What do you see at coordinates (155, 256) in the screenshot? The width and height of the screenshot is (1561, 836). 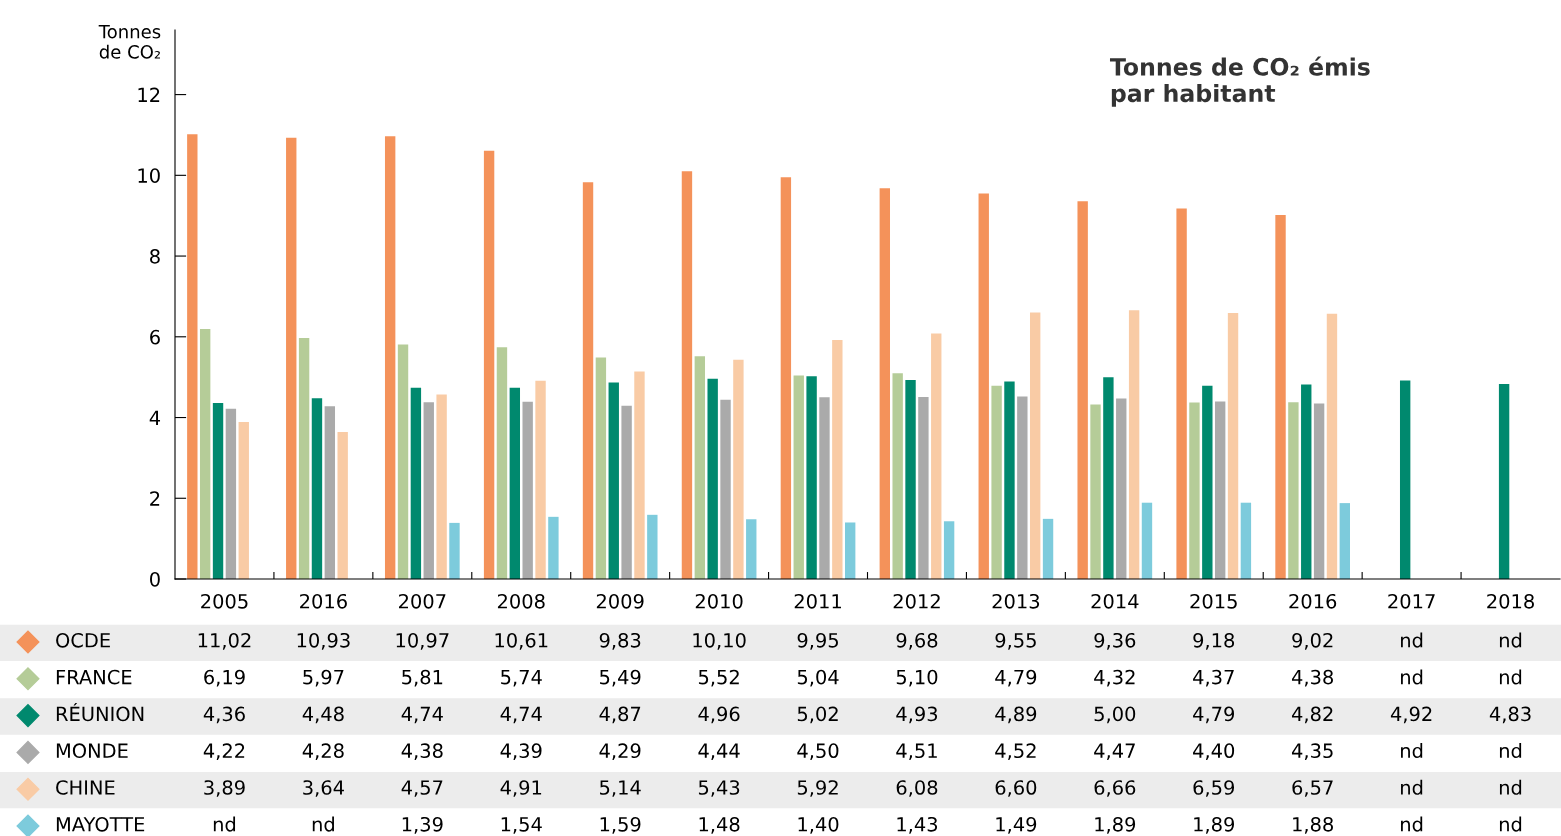 I see `y-tick-label: 8` at bounding box center [155, 256].